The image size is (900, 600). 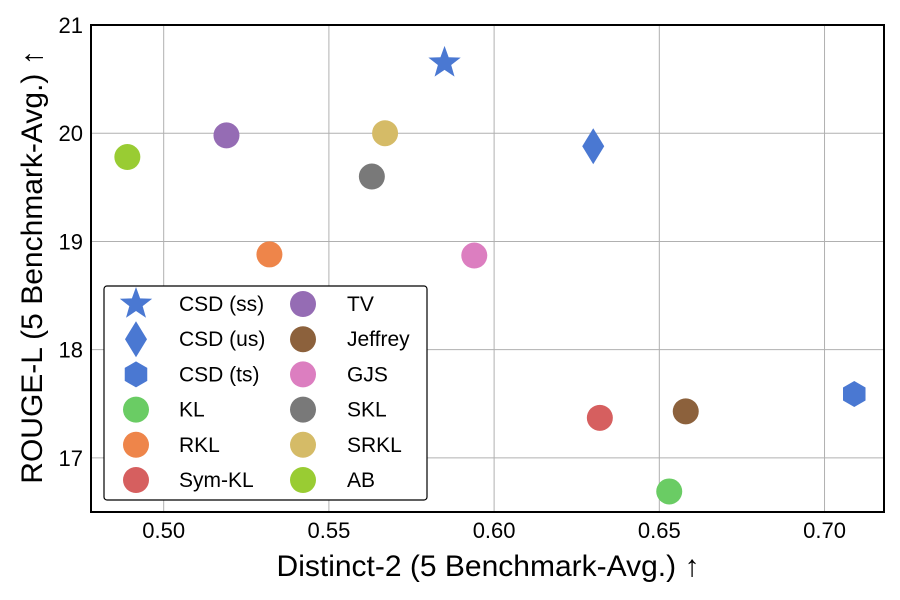 I want to click on x-tick-label: 0.60, so click(x=494, y=530).